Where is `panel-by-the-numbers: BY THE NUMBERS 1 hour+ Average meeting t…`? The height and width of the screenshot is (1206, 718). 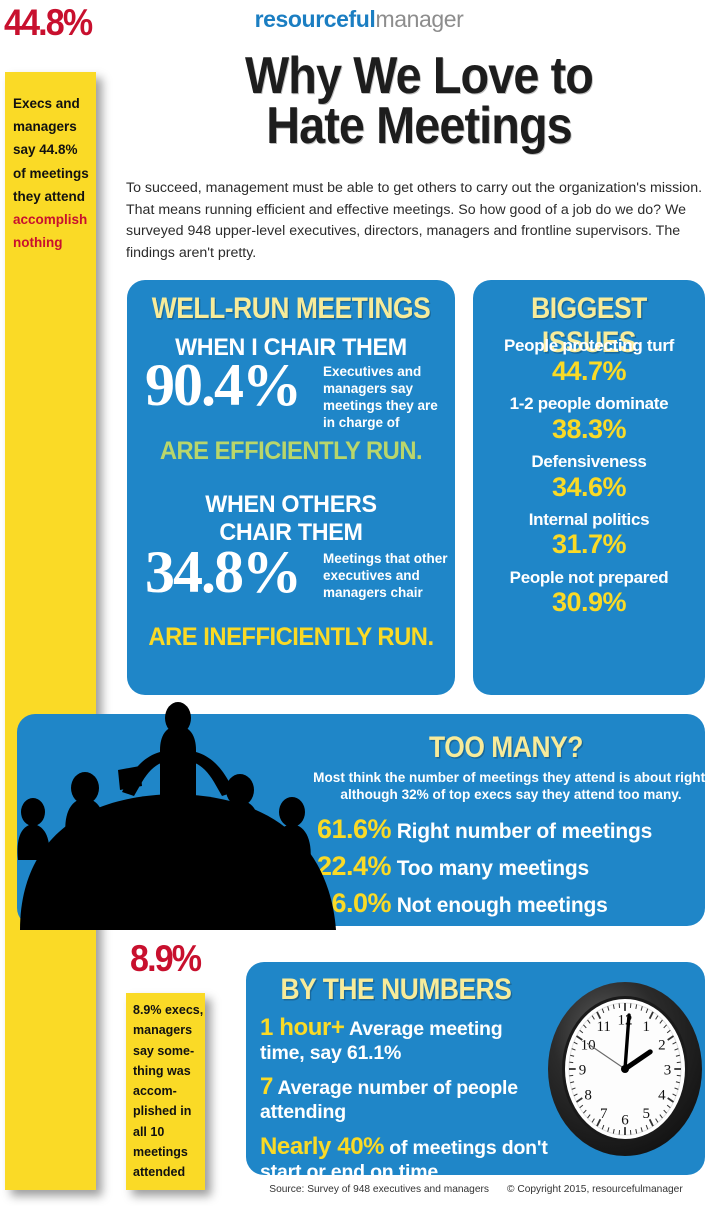
panel-by-the-numbers: BY THE NUMBERS 1 hour+ Average meeting t… is located at coordinates (475, 1072).